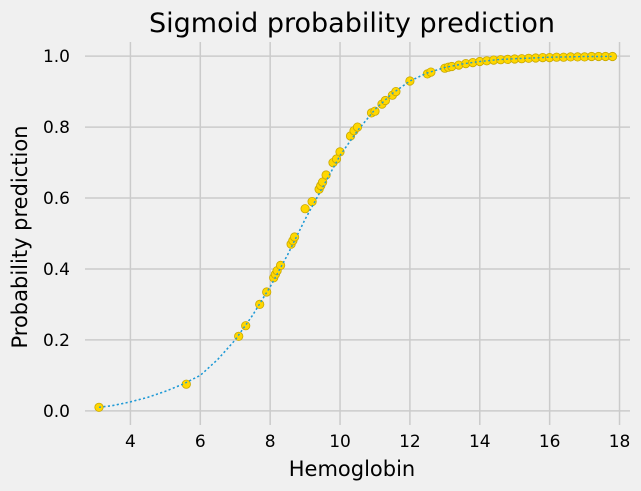  I want to click on x-tick-label: 18, so click(620, 442).